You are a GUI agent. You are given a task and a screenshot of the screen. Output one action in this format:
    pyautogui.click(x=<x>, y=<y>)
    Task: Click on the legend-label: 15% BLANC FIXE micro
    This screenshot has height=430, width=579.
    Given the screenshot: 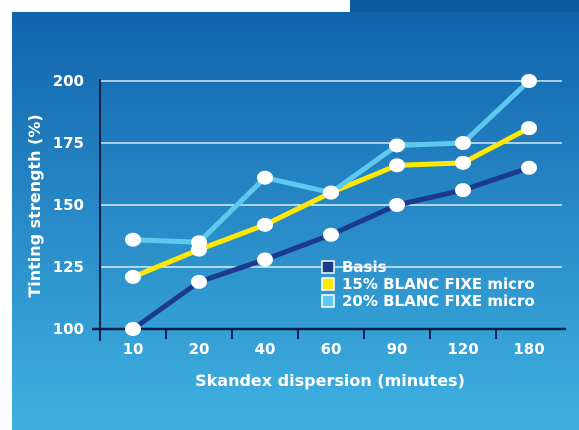 What is the action you would take?
    pyautogui.click(x=438, y=284)
    